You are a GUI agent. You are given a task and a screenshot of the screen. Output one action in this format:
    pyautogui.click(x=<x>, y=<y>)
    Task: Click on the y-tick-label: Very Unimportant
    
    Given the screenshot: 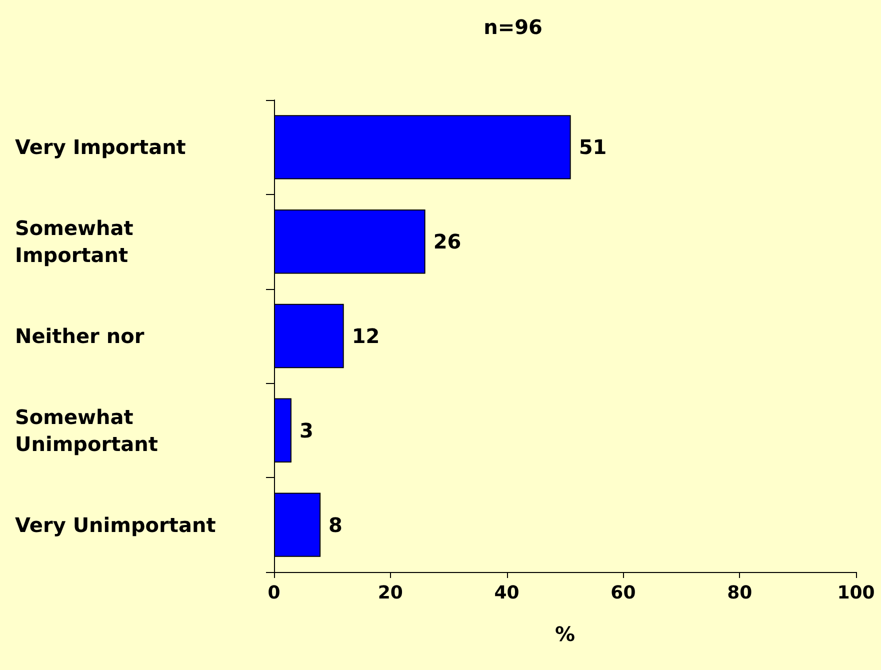 What is the action you would take?
    pyautogui.click(x=115, y=524)
    